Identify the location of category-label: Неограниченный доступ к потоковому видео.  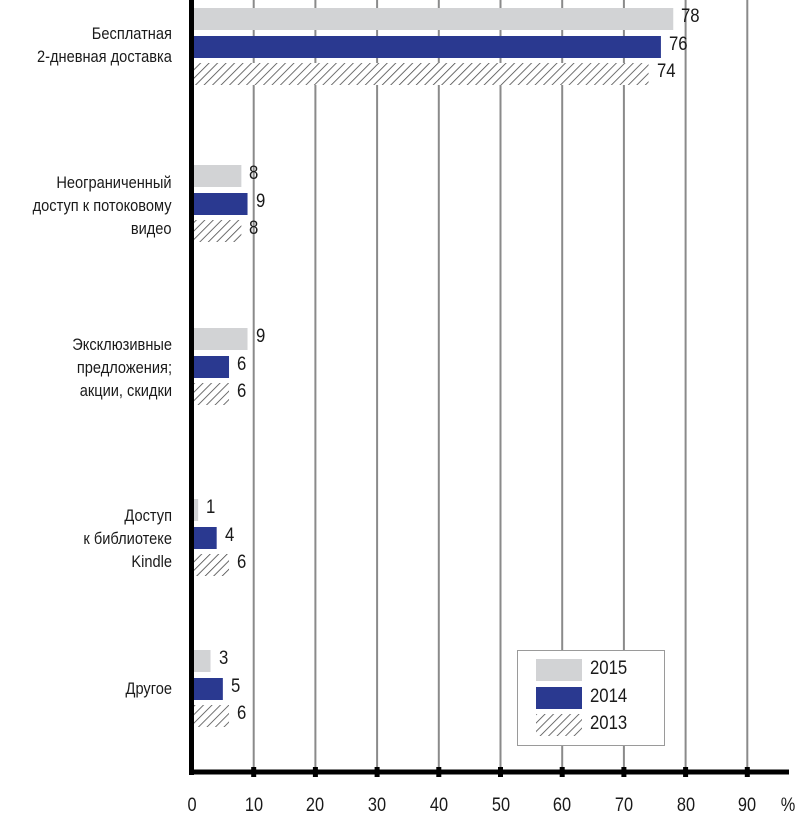
(102, 205).